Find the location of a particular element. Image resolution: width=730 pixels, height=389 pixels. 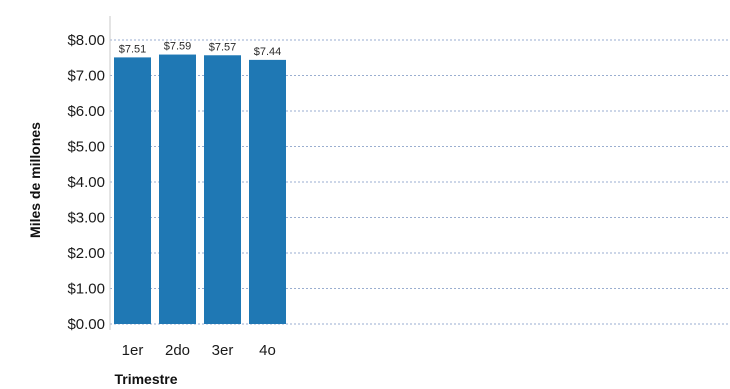

x-axis-title: Trimestre is located at coordinates (145, 379).